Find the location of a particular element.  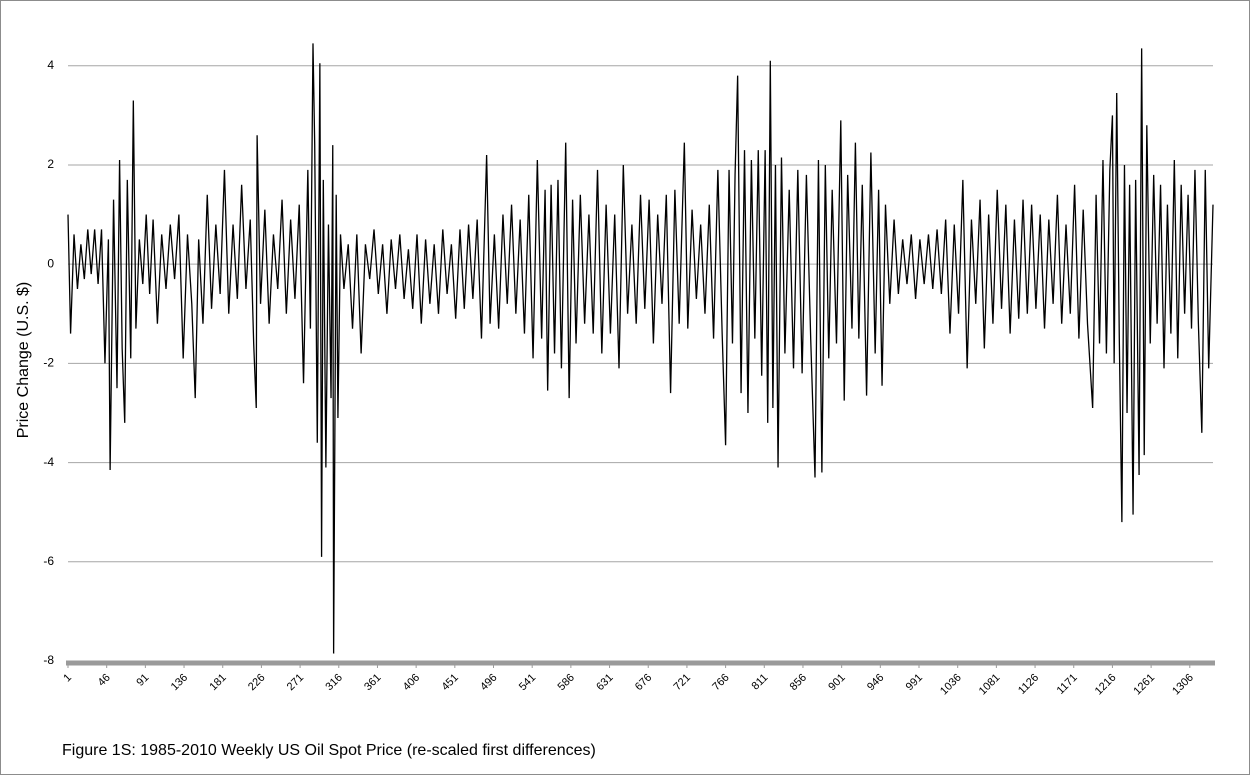

y-tick-label: 4 is located at coordinates (50, 65).